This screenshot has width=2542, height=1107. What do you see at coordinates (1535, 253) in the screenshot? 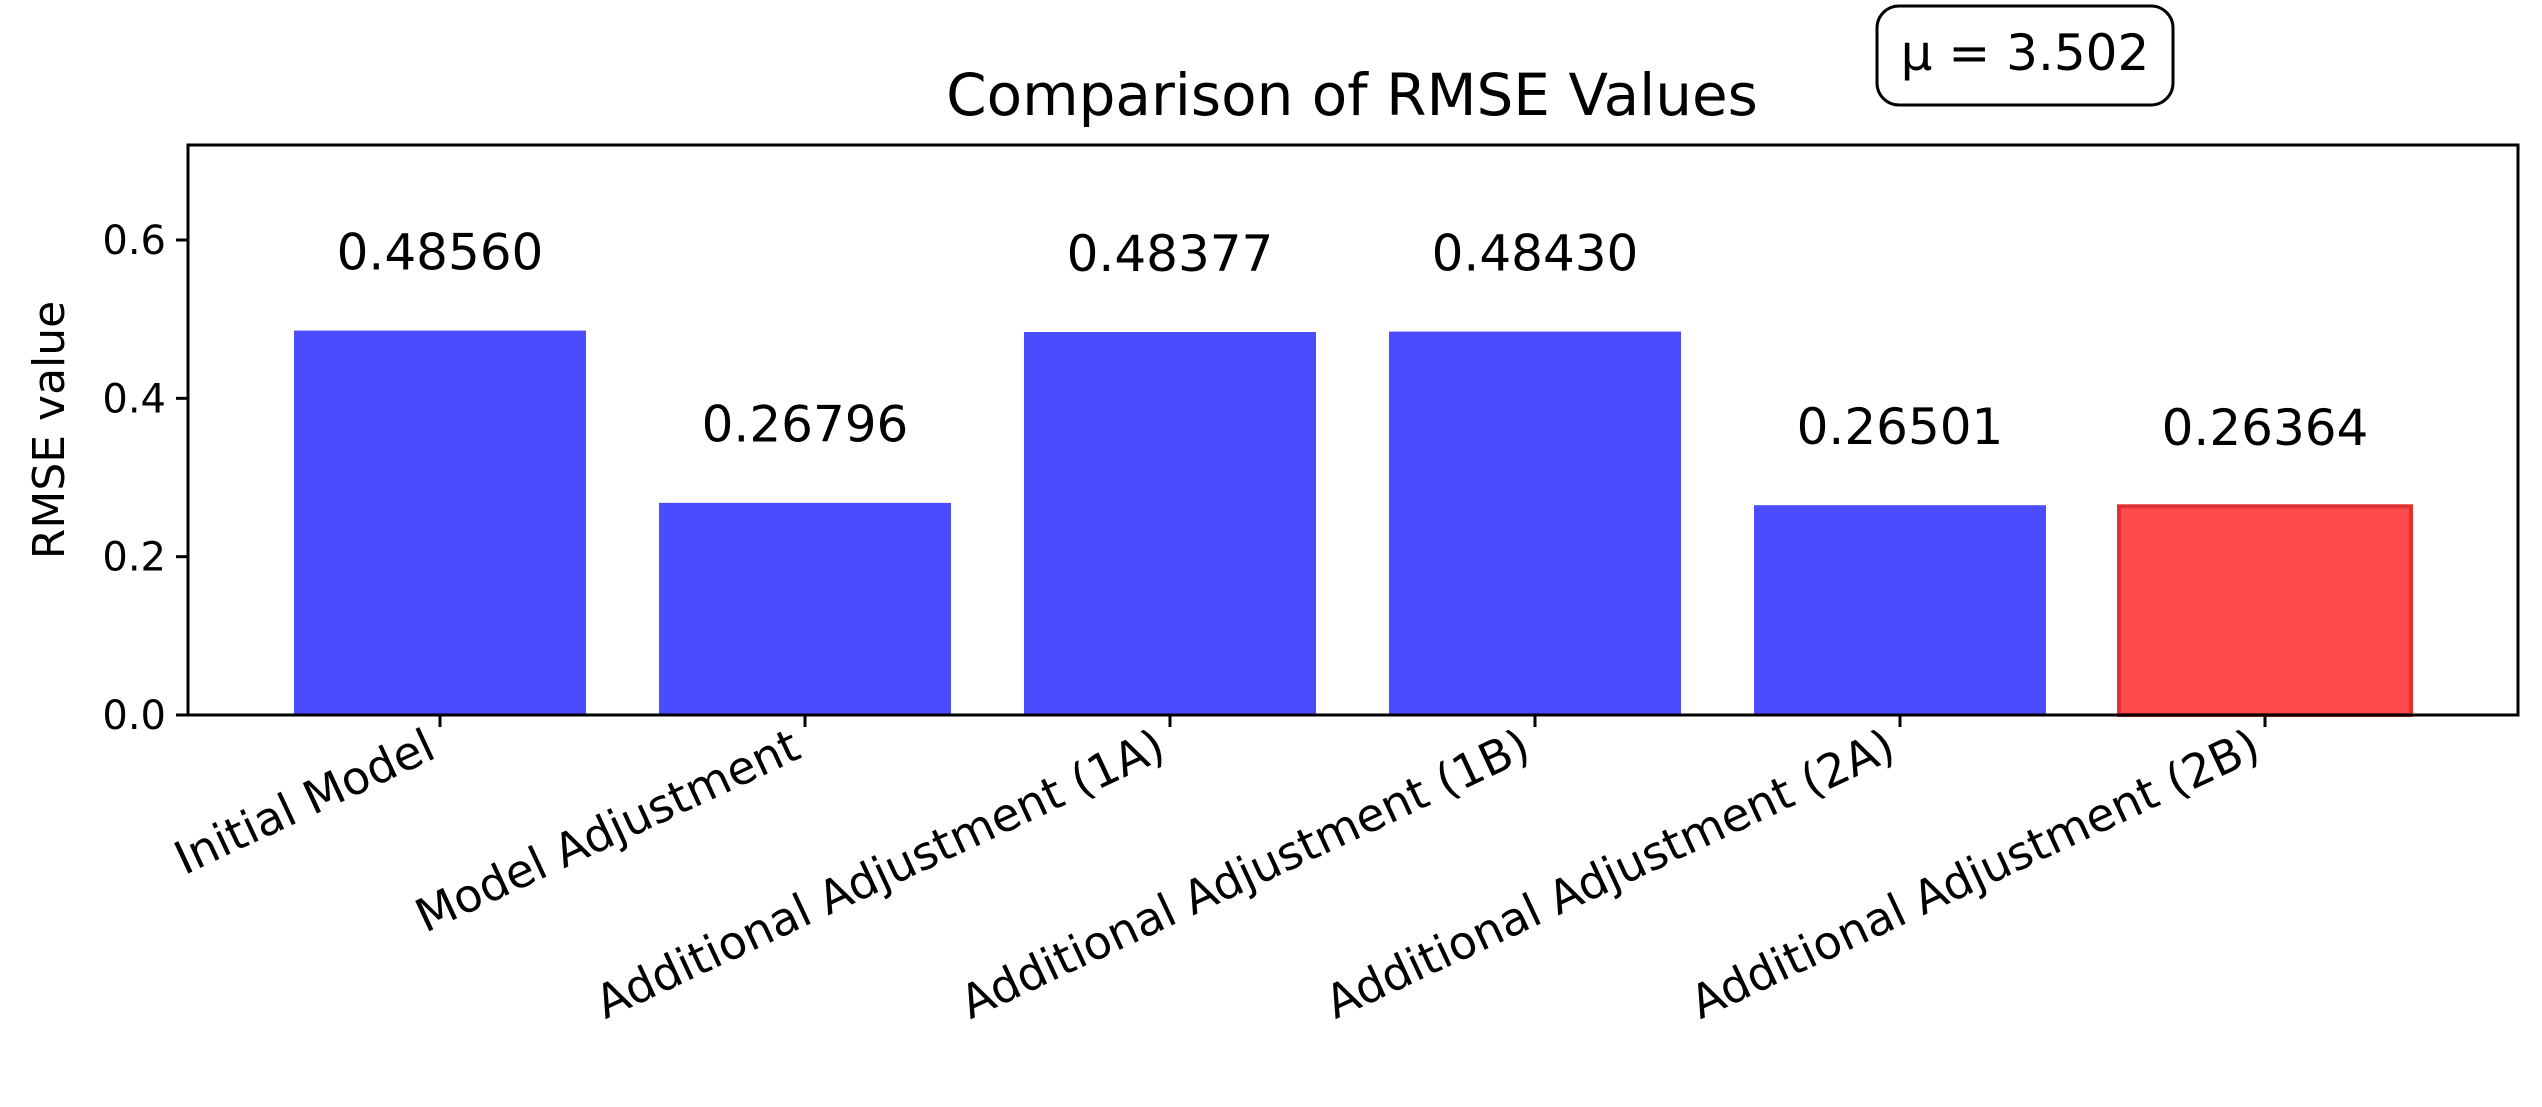
I see `bar-value-label: 0.48430` at bounding box center [1535, 253].